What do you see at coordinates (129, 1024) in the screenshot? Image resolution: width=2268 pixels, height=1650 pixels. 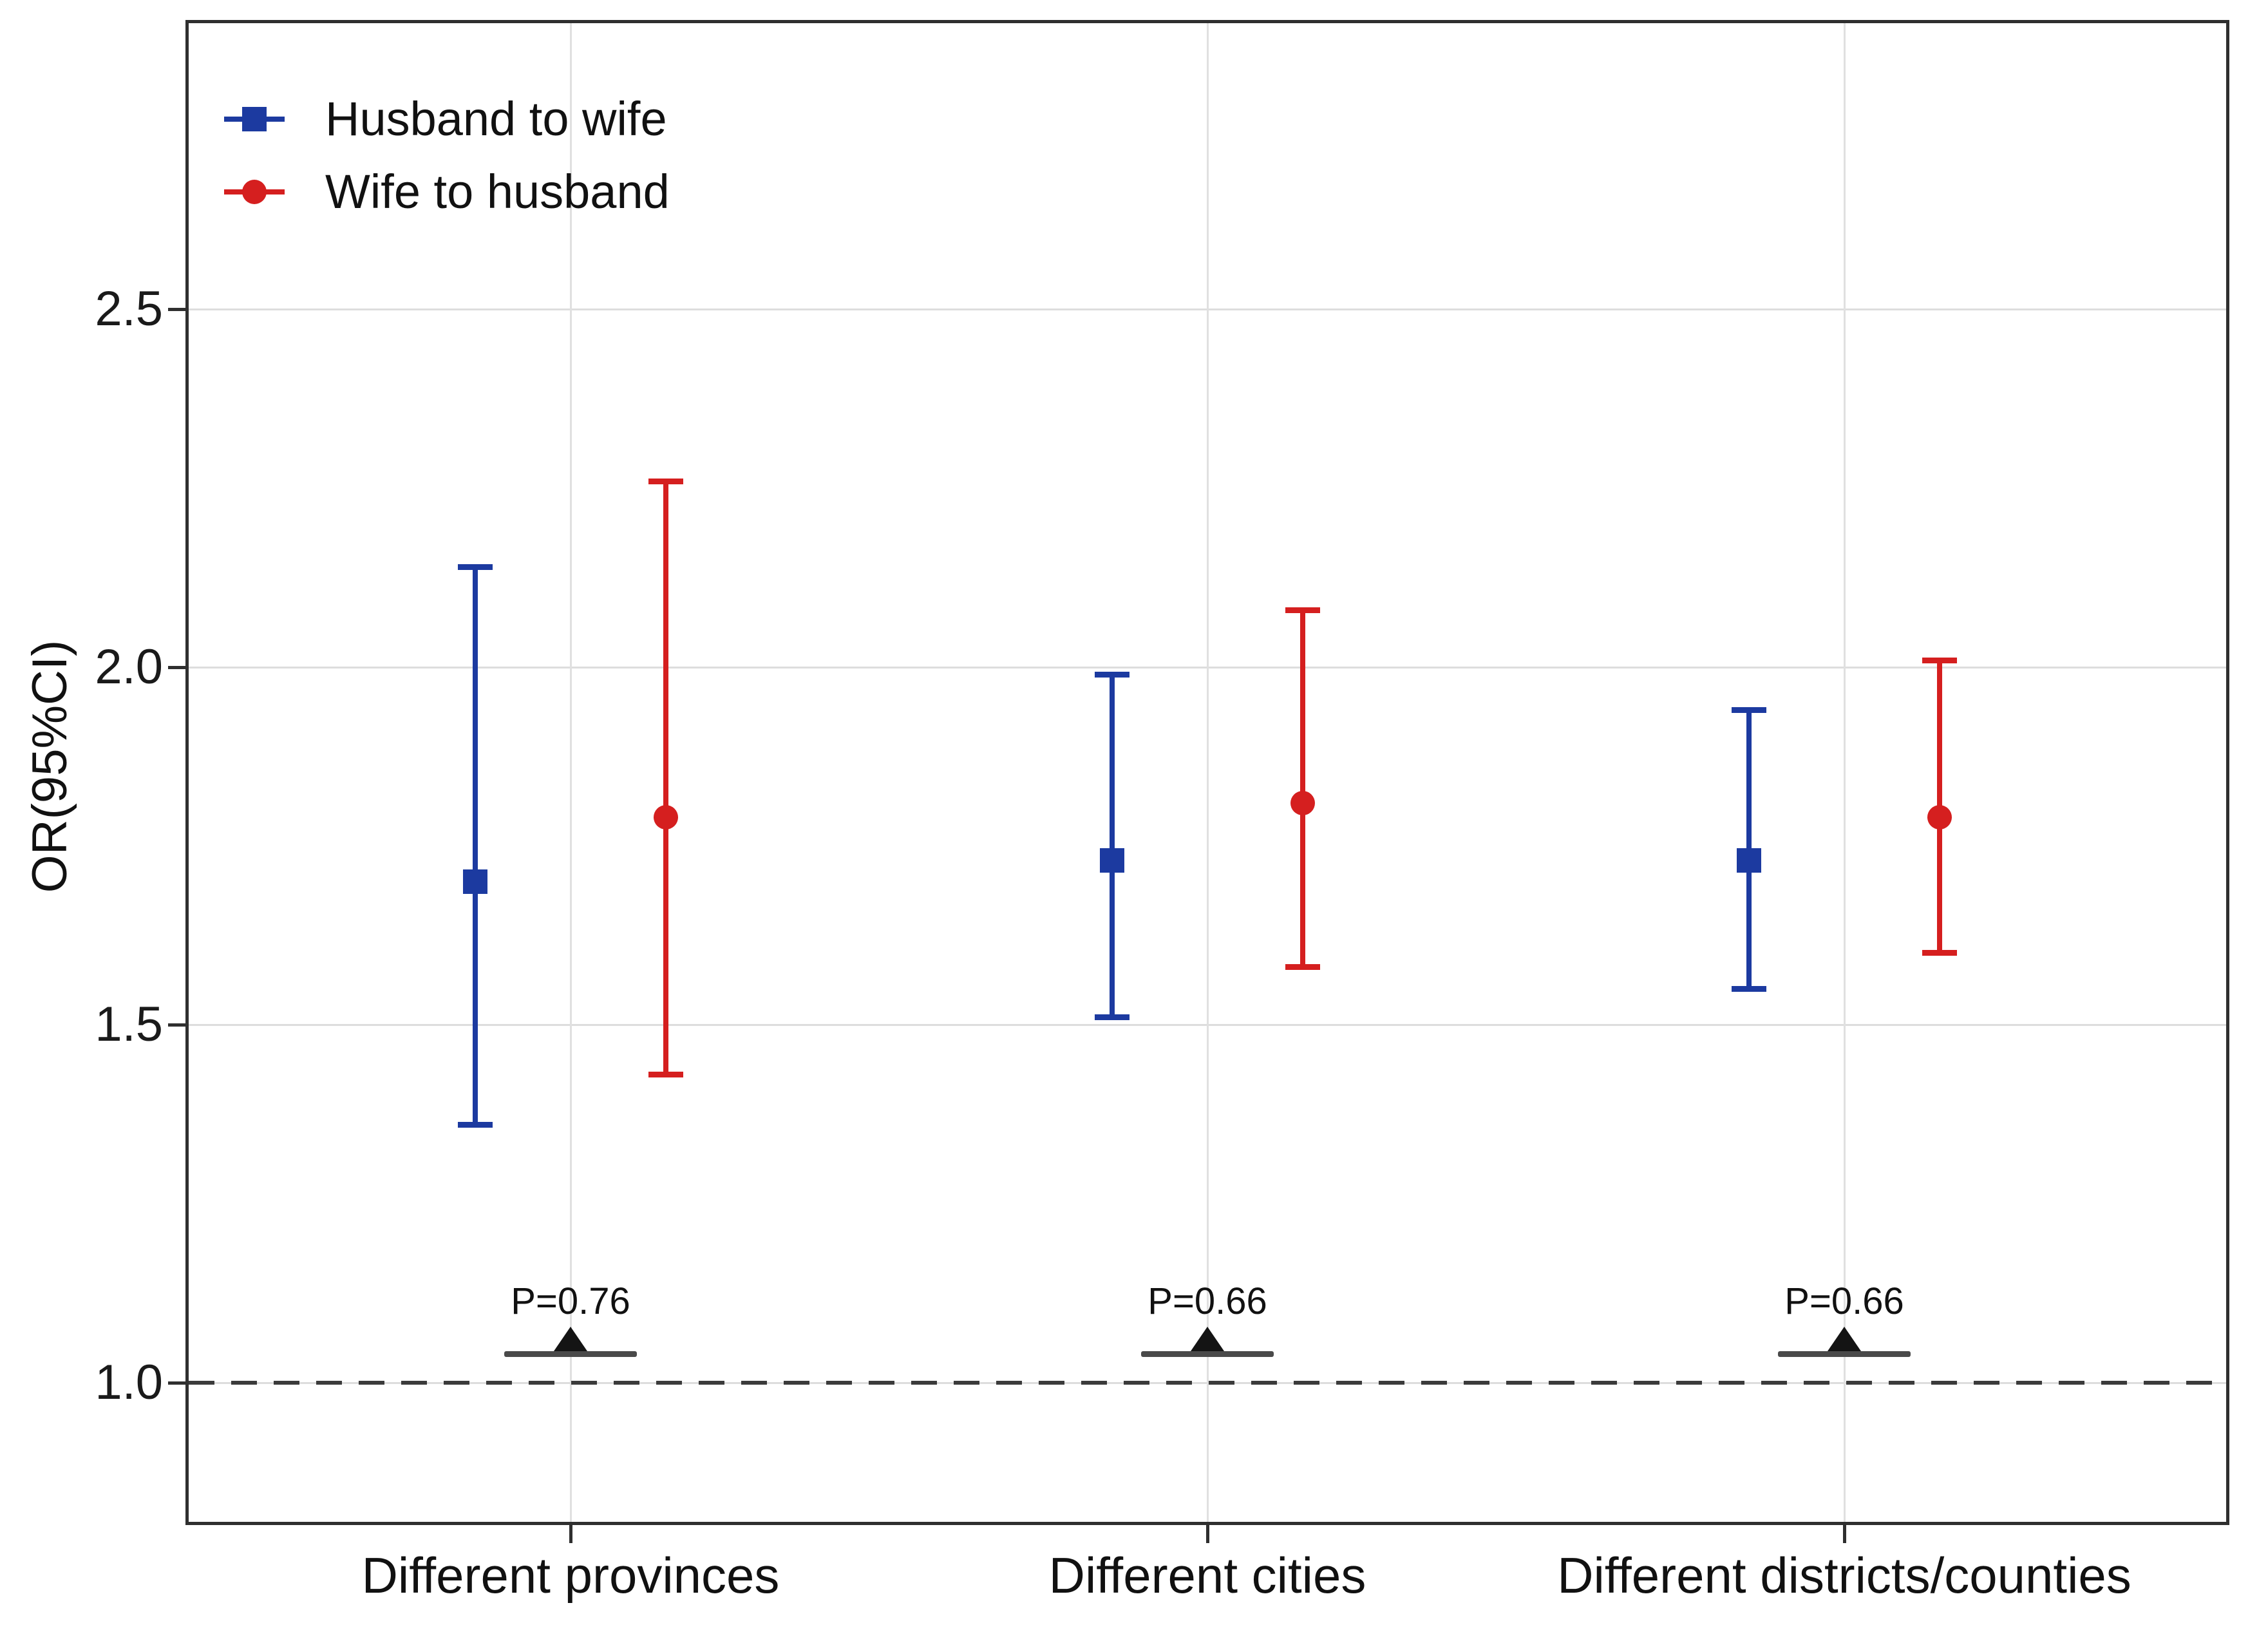 I see `y-tick-label: 1.5` at bounding box center [129, 1024].